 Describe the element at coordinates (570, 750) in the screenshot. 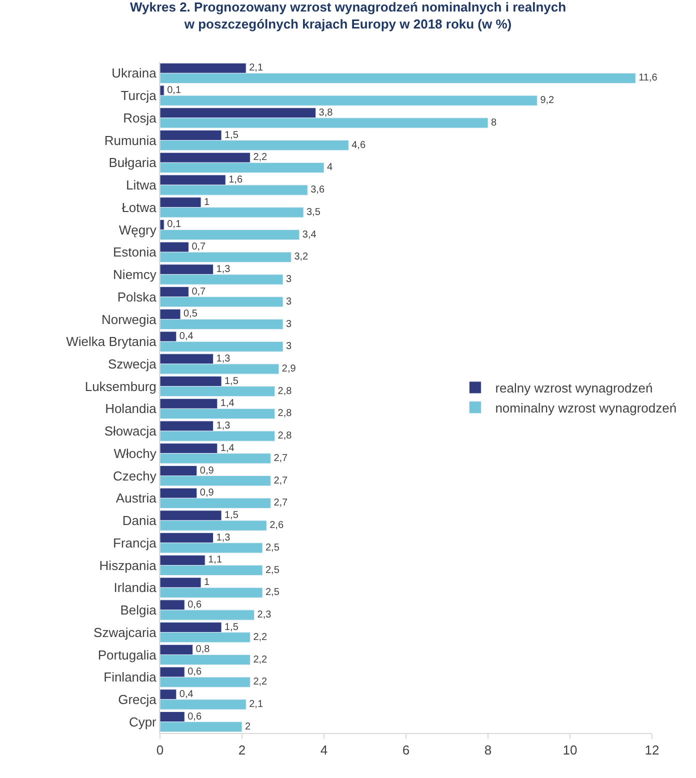

I see `x-tick-label: 10` at that location.